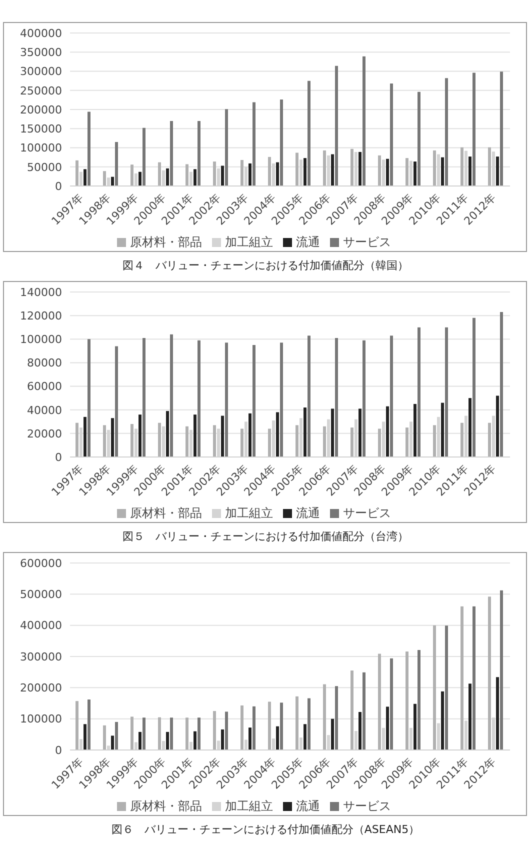 The width and height of the screenshot is (531, 865). What do you see at coordinates (41, 71) in the screenshot?
I see `y-tick-label: 300000` at bounding box center [41, 71].